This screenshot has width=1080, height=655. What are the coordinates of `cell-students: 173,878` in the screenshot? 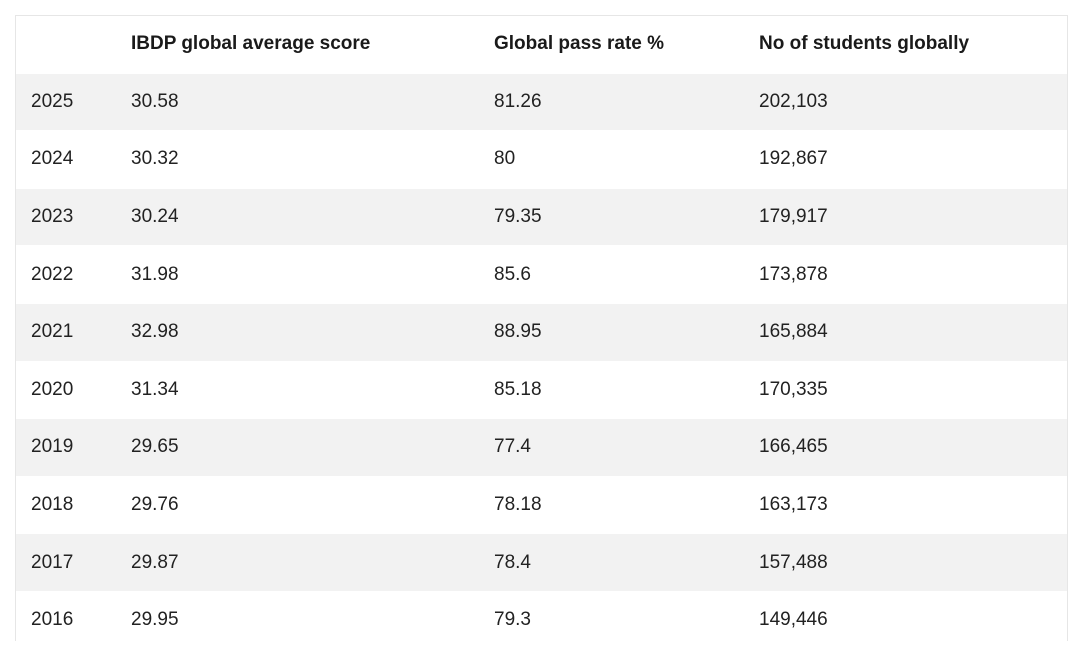 It's located at (793, 274).